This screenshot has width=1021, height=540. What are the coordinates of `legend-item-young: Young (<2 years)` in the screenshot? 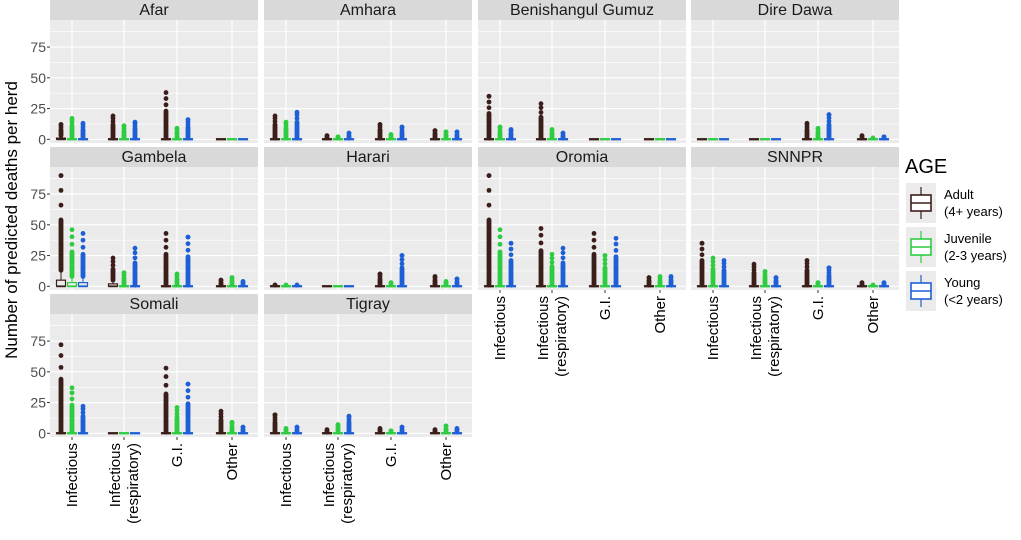 It's located at (954, 291).